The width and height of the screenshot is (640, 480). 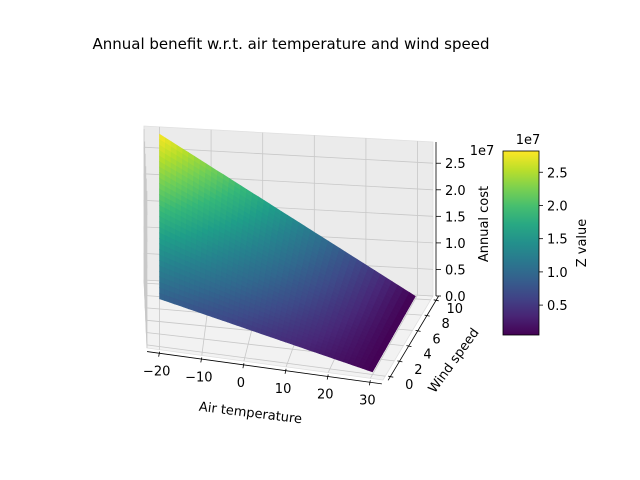 I want to click on y-axis-line, so click(x=413, y=338).